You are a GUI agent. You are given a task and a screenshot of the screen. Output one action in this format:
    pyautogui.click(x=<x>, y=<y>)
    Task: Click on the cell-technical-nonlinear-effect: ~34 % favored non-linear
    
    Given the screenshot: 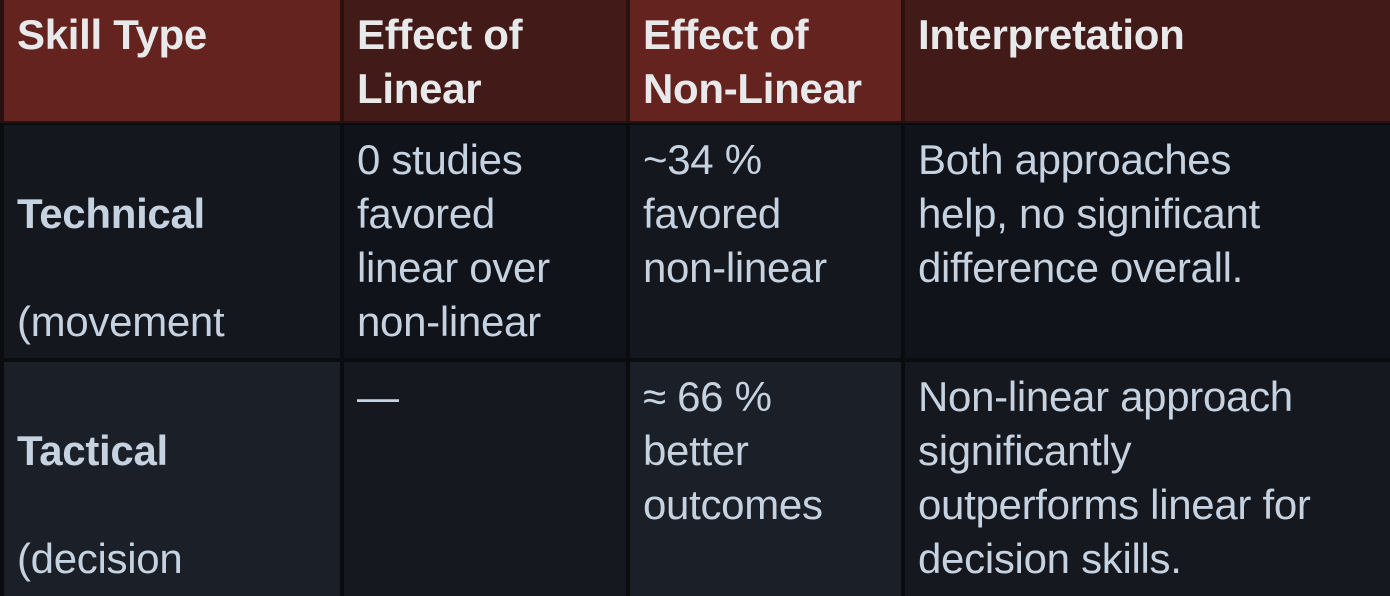 What is the action you would take?
    pyautogui.click(x=765, y=241)
    